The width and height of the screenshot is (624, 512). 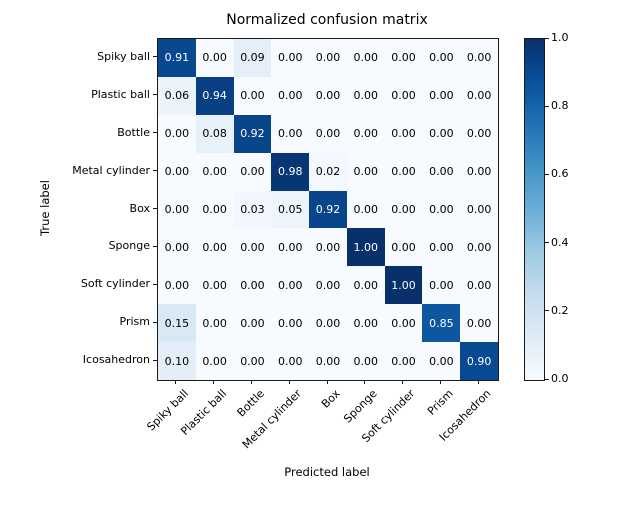 What do you see at coordinates (214, 95) in the screenshot?
I see `matrix-cell: 0.94` at bounding box center [214, 95].